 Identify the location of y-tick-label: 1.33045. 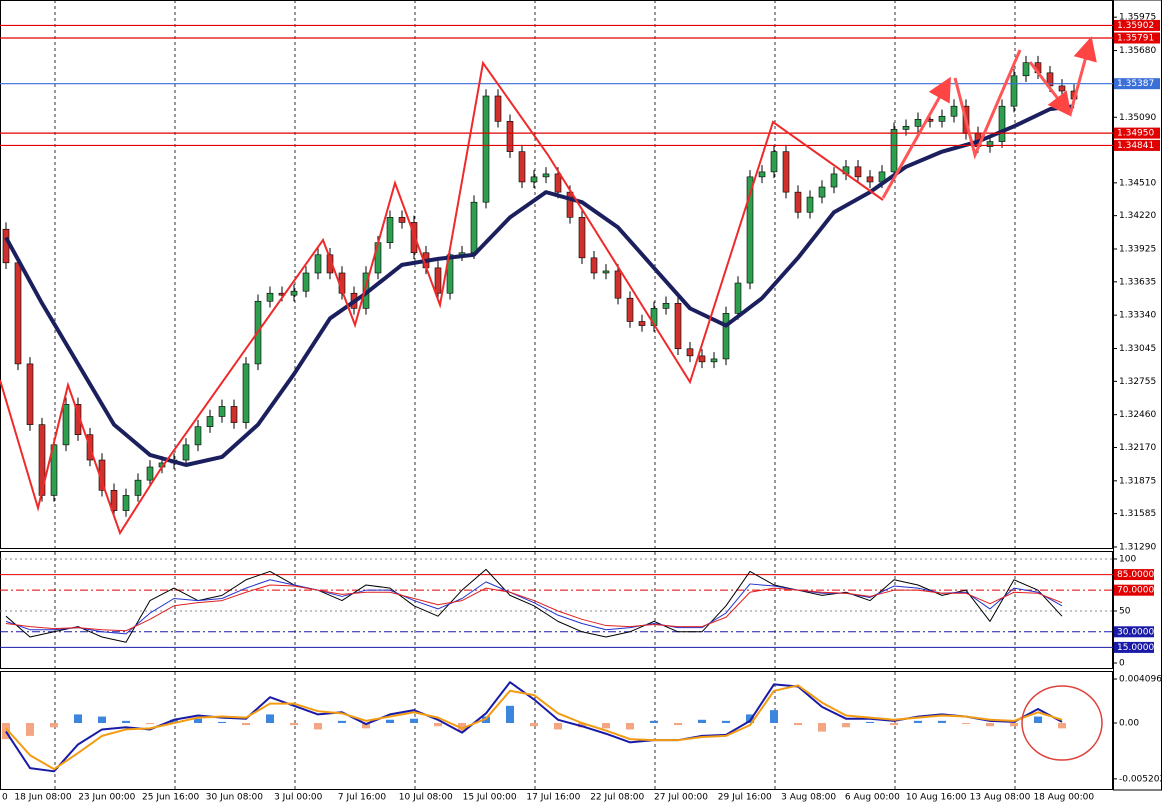
(1137, 349).